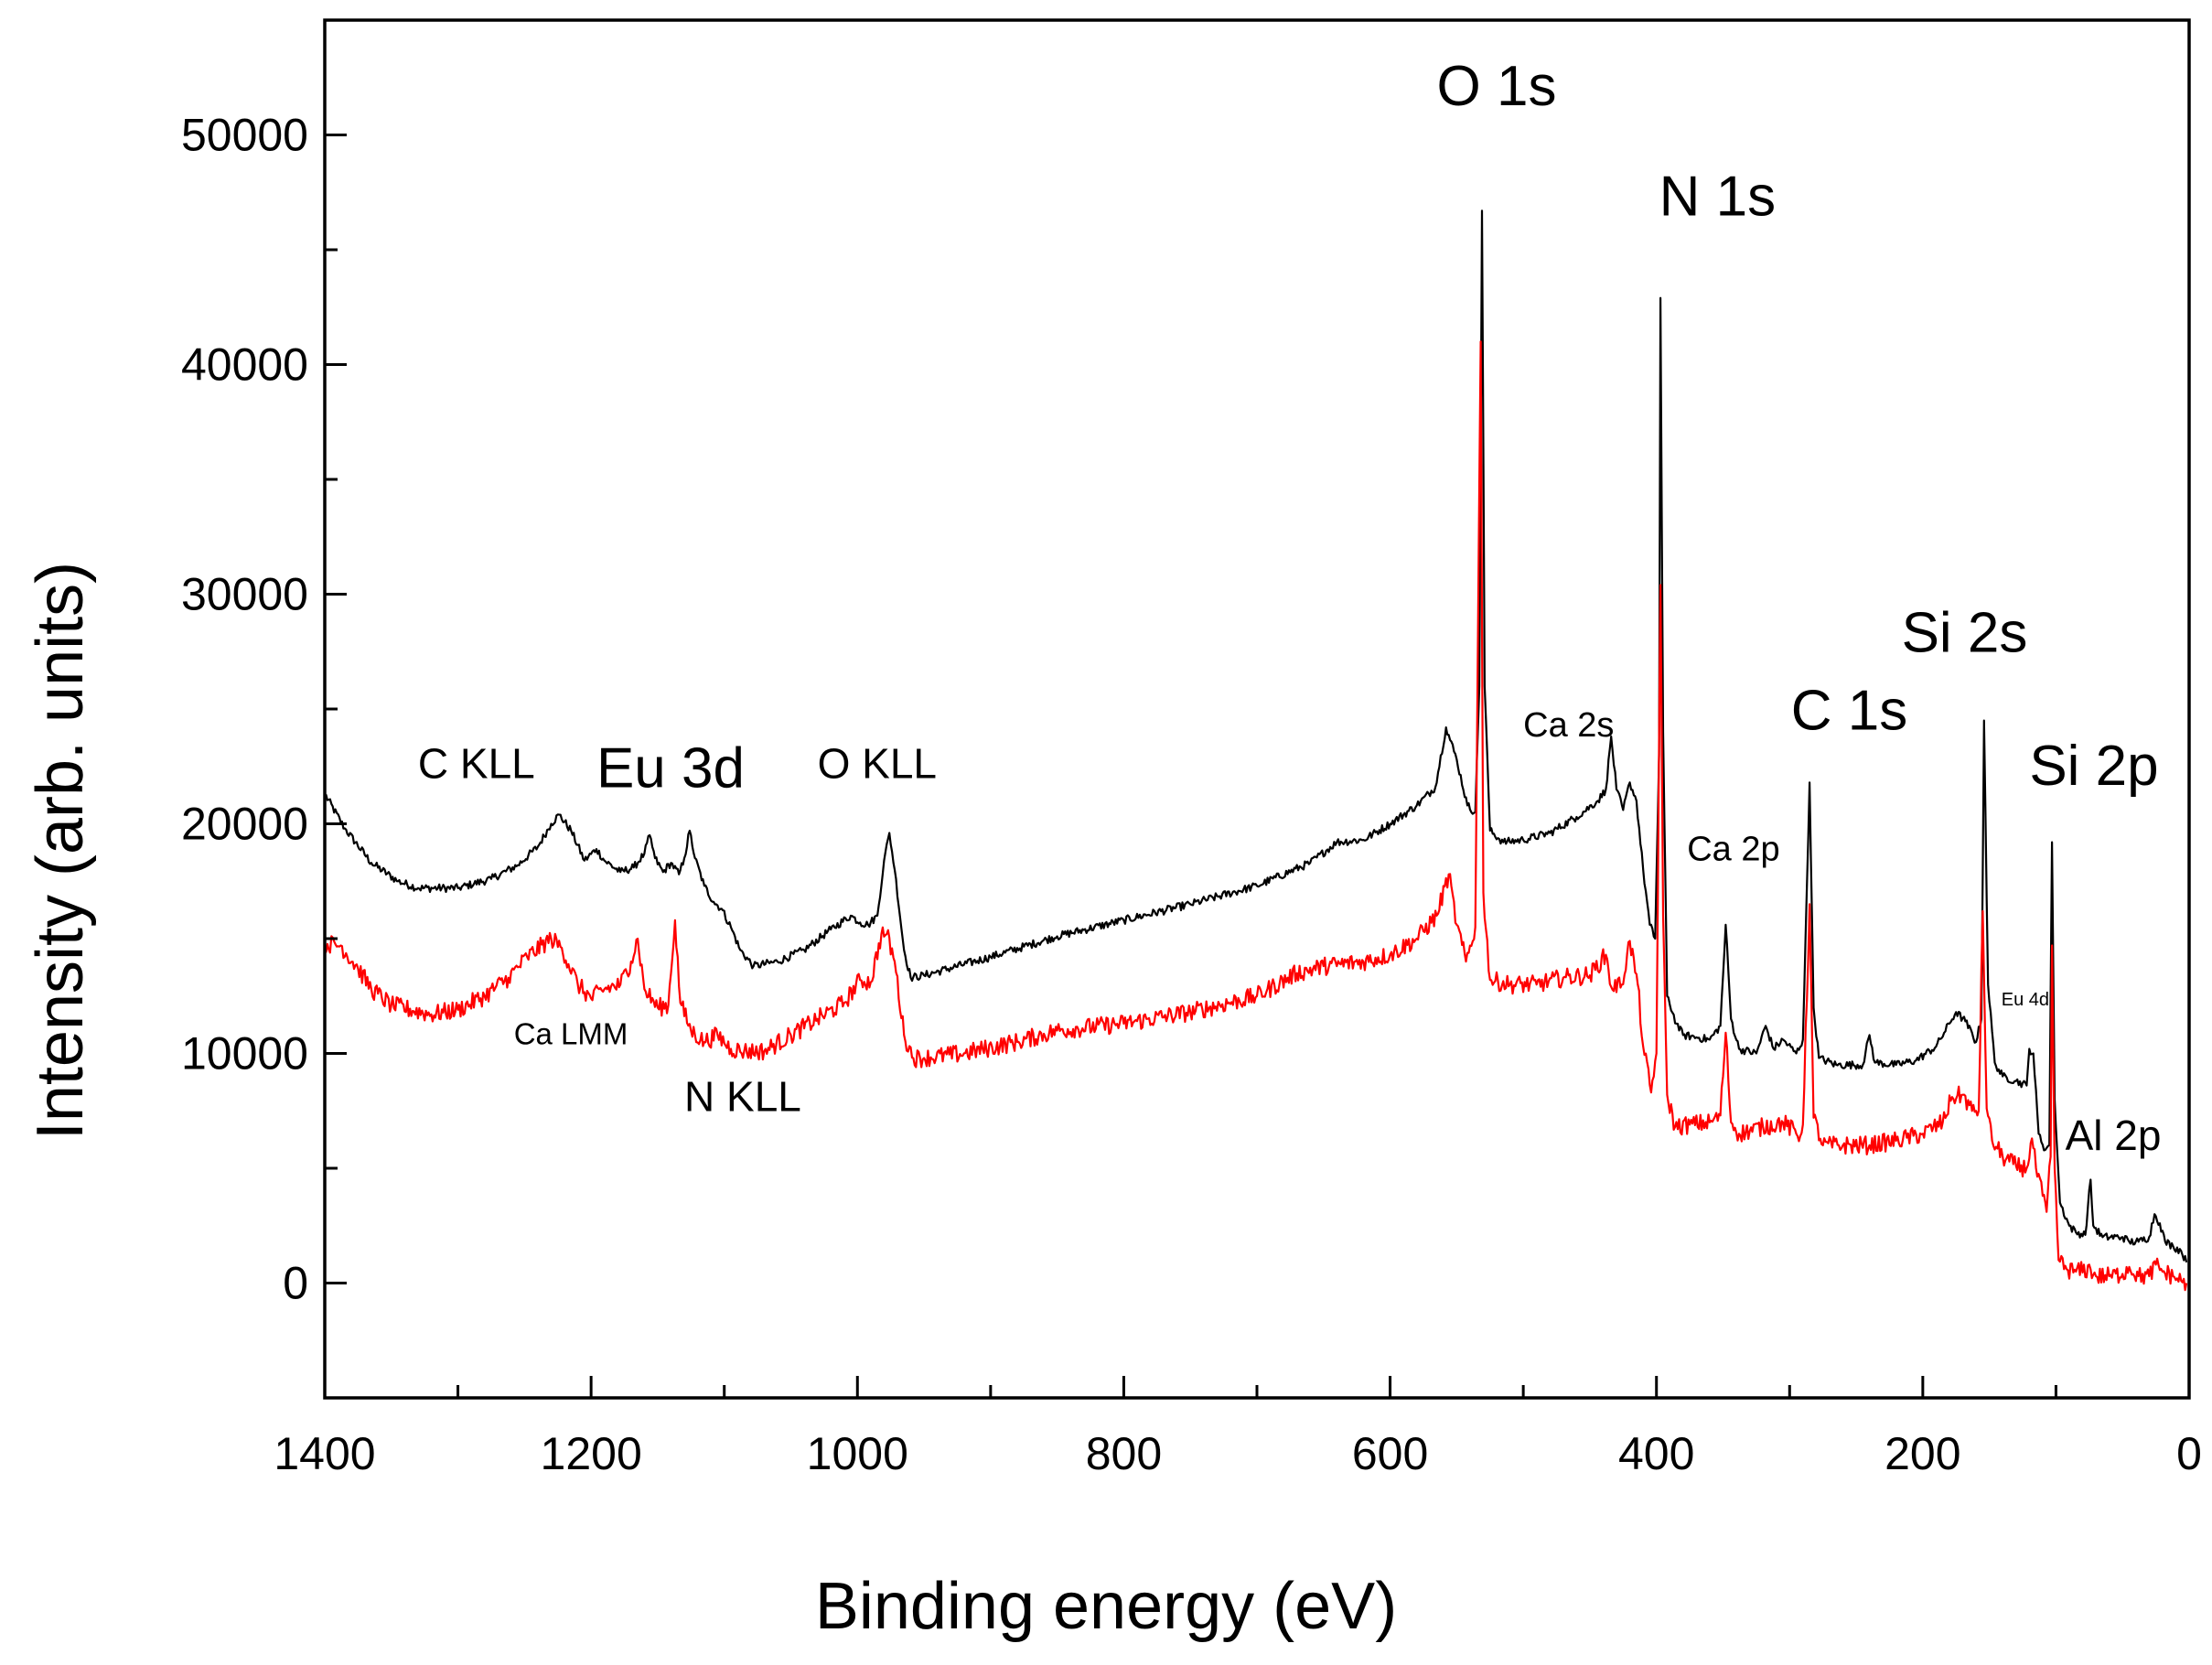  I want to click on annotation-c-1s: C 1s, so click(1849, 711).